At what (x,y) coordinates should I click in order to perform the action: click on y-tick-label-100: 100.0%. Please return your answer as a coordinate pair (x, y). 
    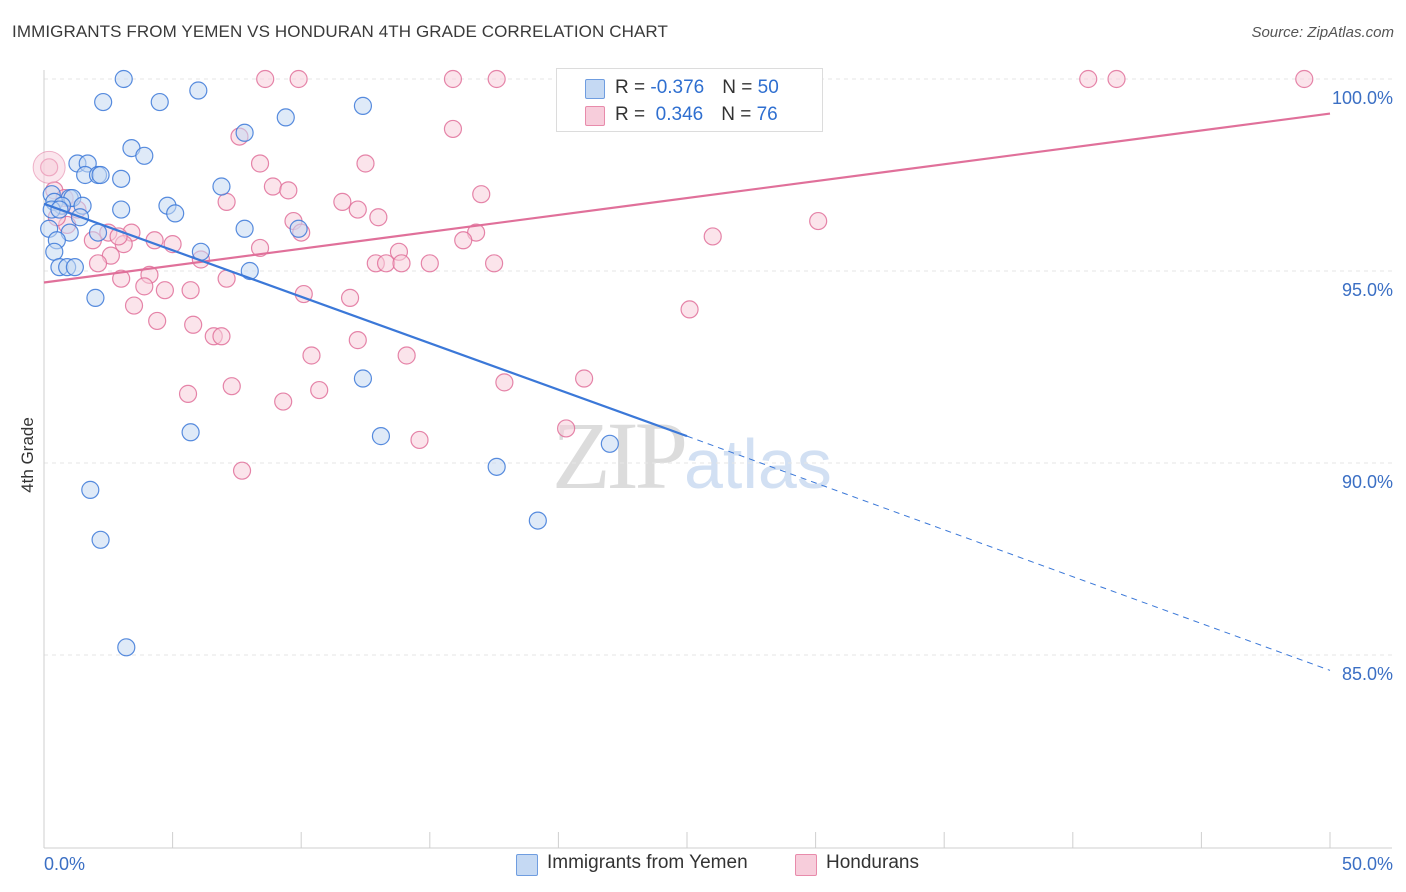
    Looking at the image, I should click on (1362, 98).